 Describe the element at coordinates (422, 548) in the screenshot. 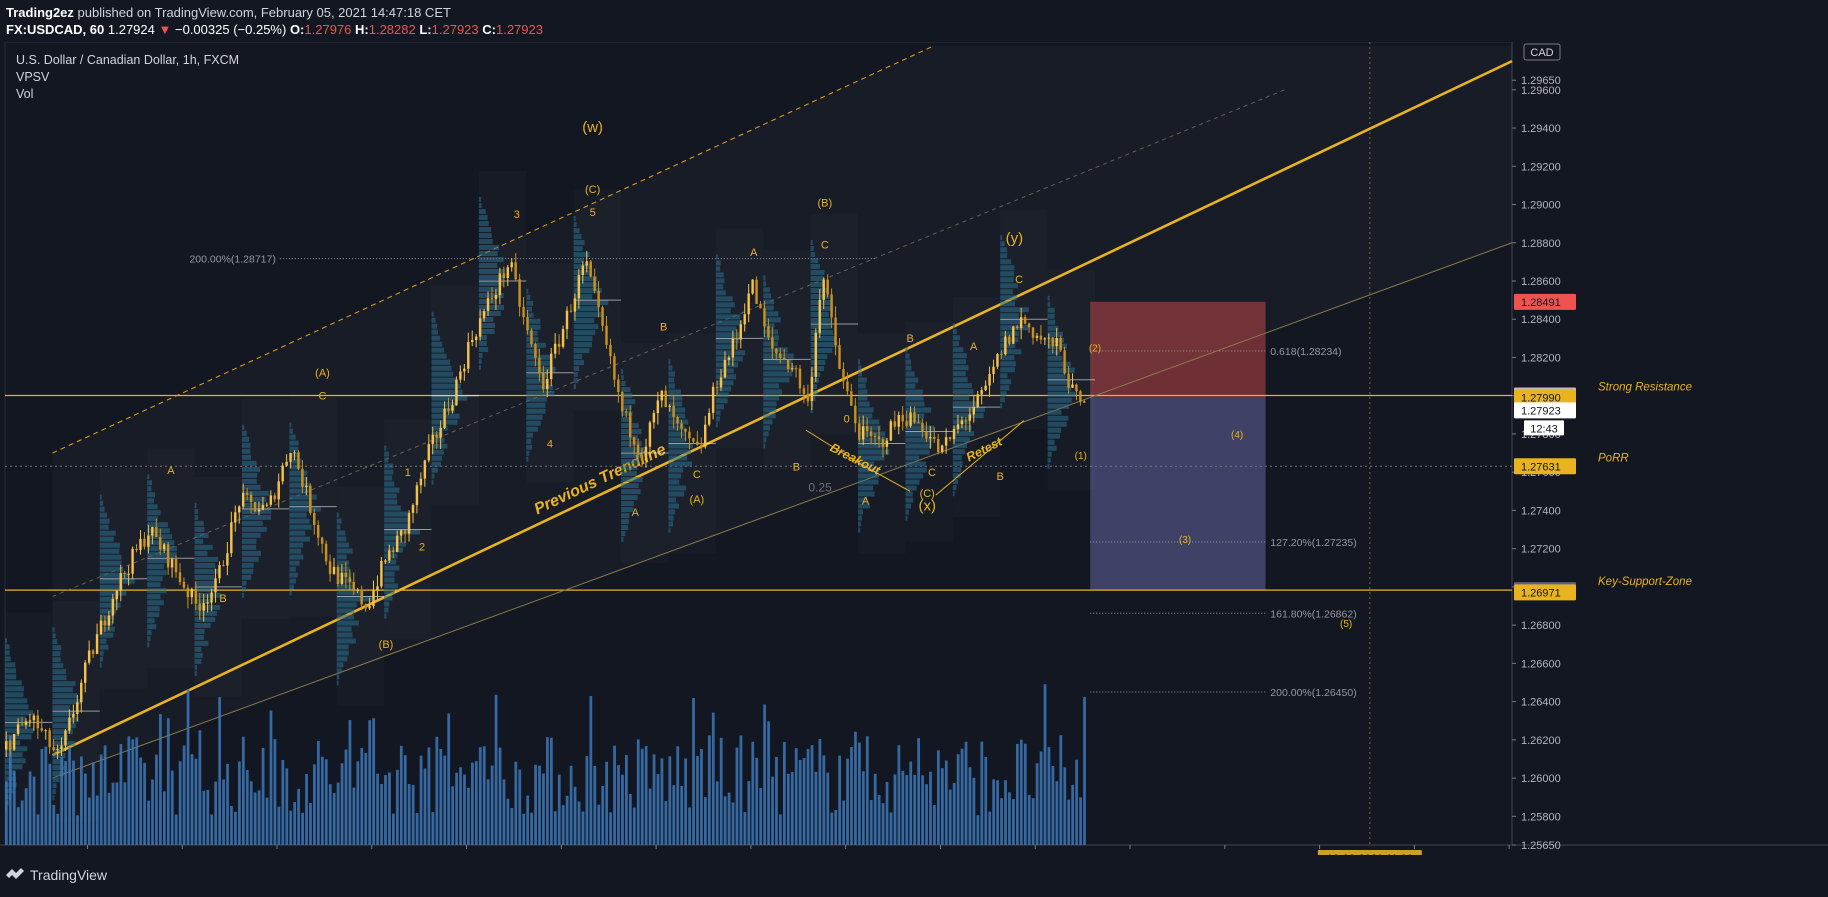

I see `wave-label: 2` at that location.